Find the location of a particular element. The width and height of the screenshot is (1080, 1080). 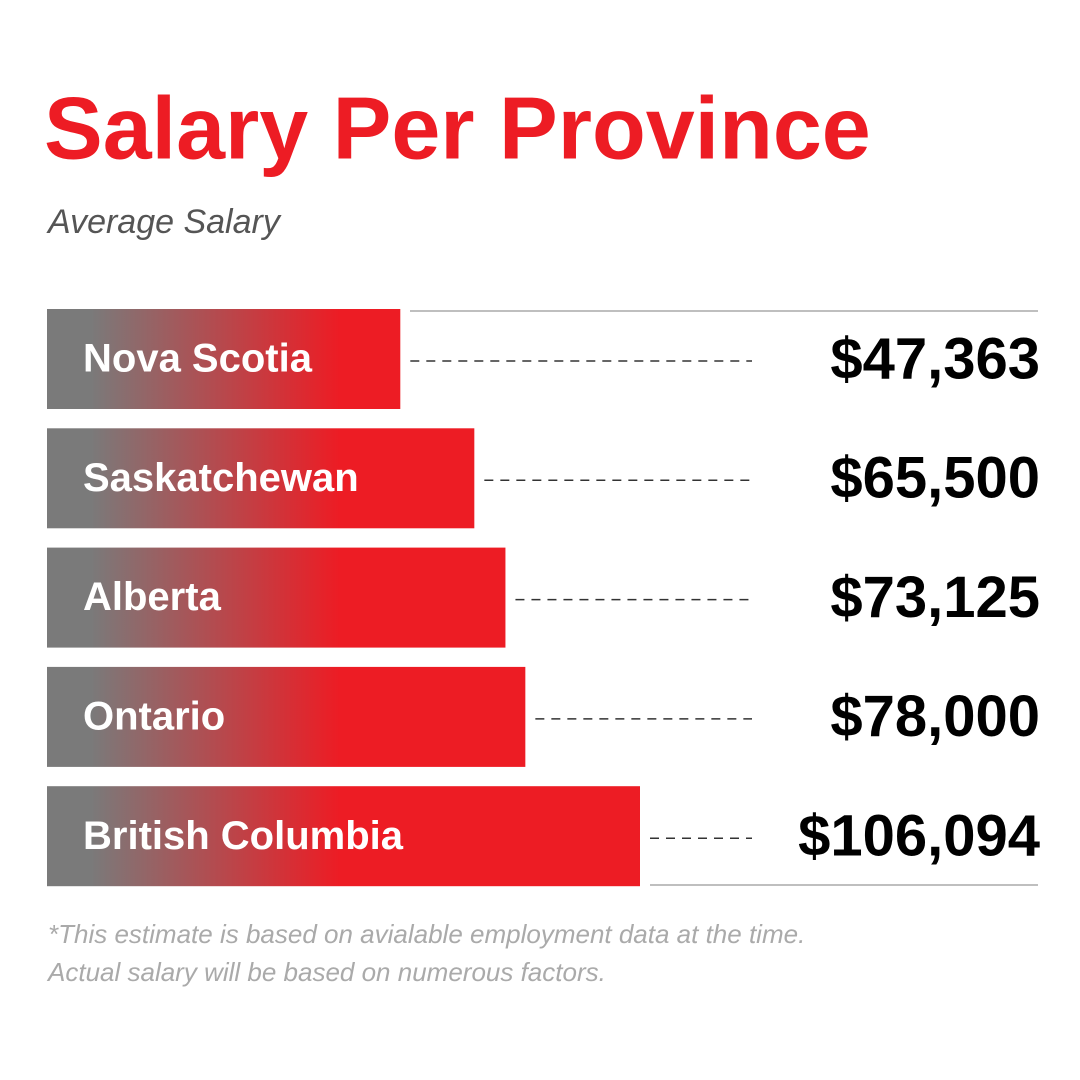

category-label: Saskatchewan is located at coordinates (221, 478).